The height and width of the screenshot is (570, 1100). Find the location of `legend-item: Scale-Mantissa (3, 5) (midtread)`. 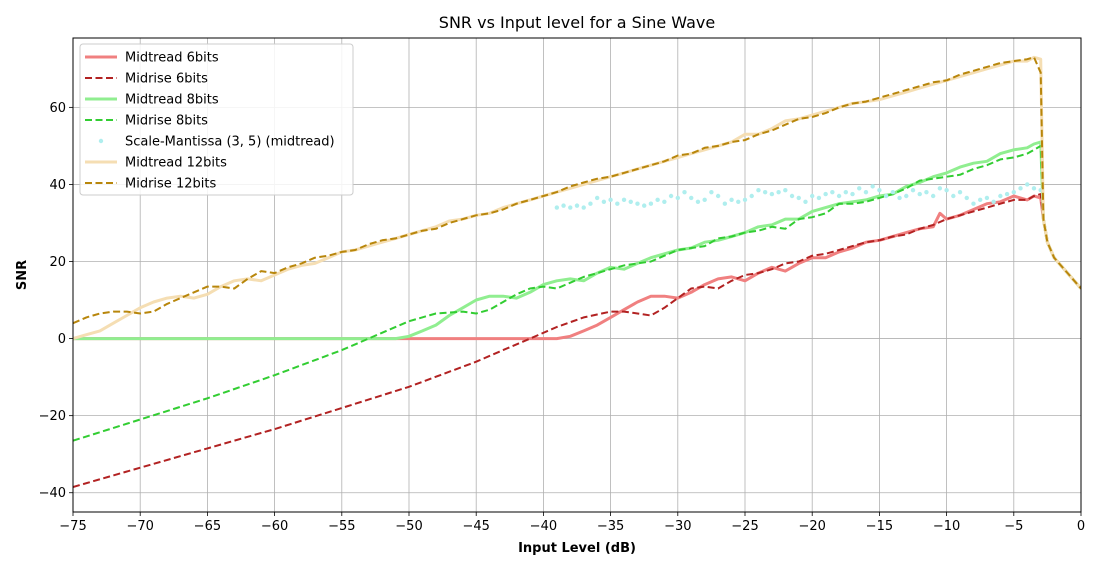

legend-item: Scale-Mantissa (3, 5) (midtread) is located at coordinates (216, 142).